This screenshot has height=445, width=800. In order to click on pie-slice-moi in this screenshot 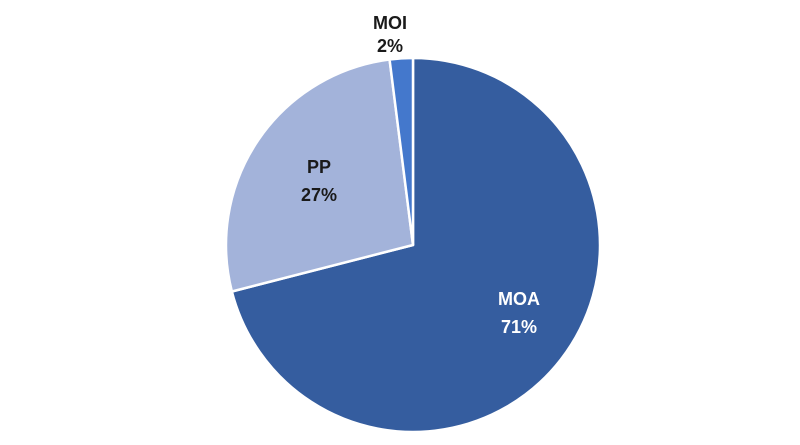, I will do `click(401, 151)`.